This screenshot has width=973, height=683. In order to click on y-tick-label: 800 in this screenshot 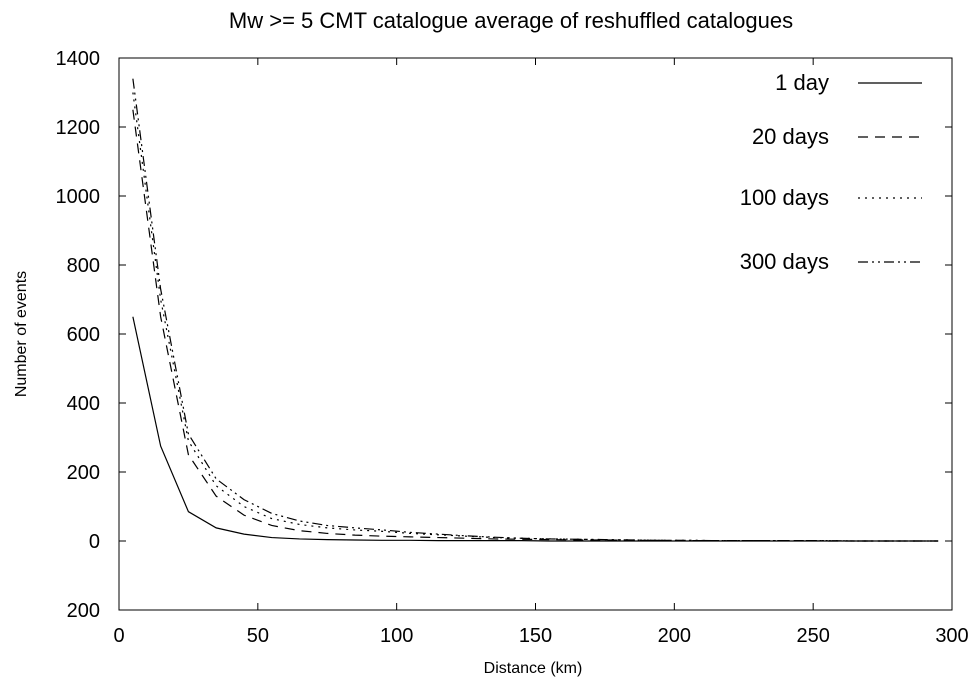, I will do `click(83, 266)`.